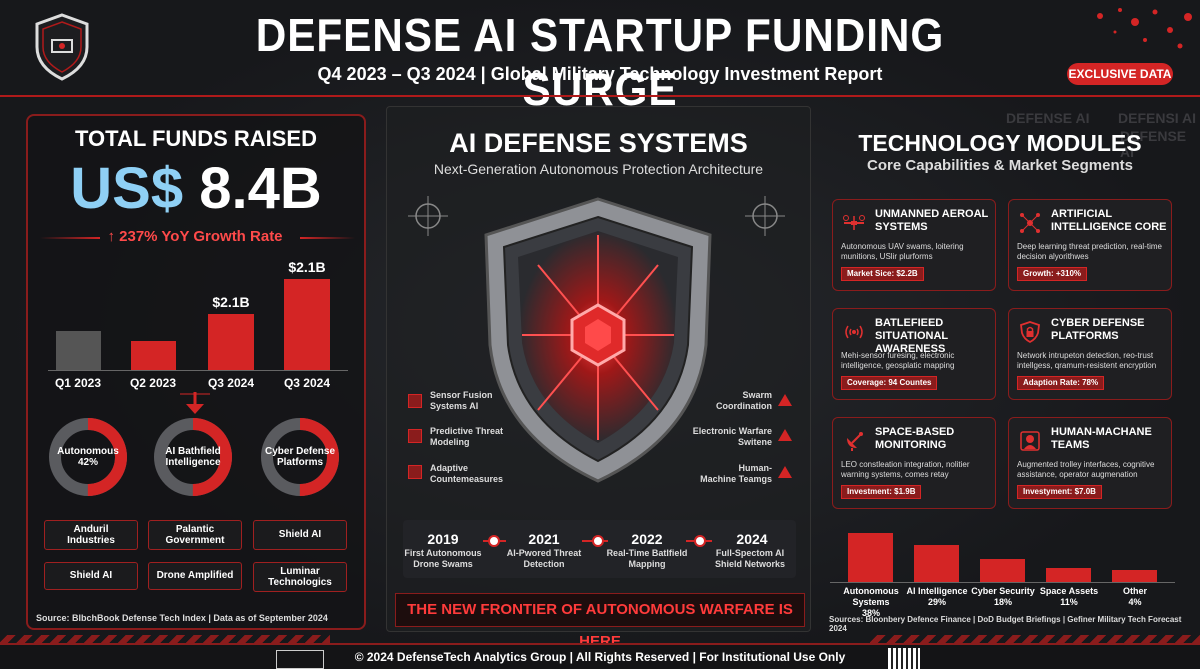 This screenshot has height=669, width=1200. I want to click on feature-line-2: Countemeasures, so click(467, 478).